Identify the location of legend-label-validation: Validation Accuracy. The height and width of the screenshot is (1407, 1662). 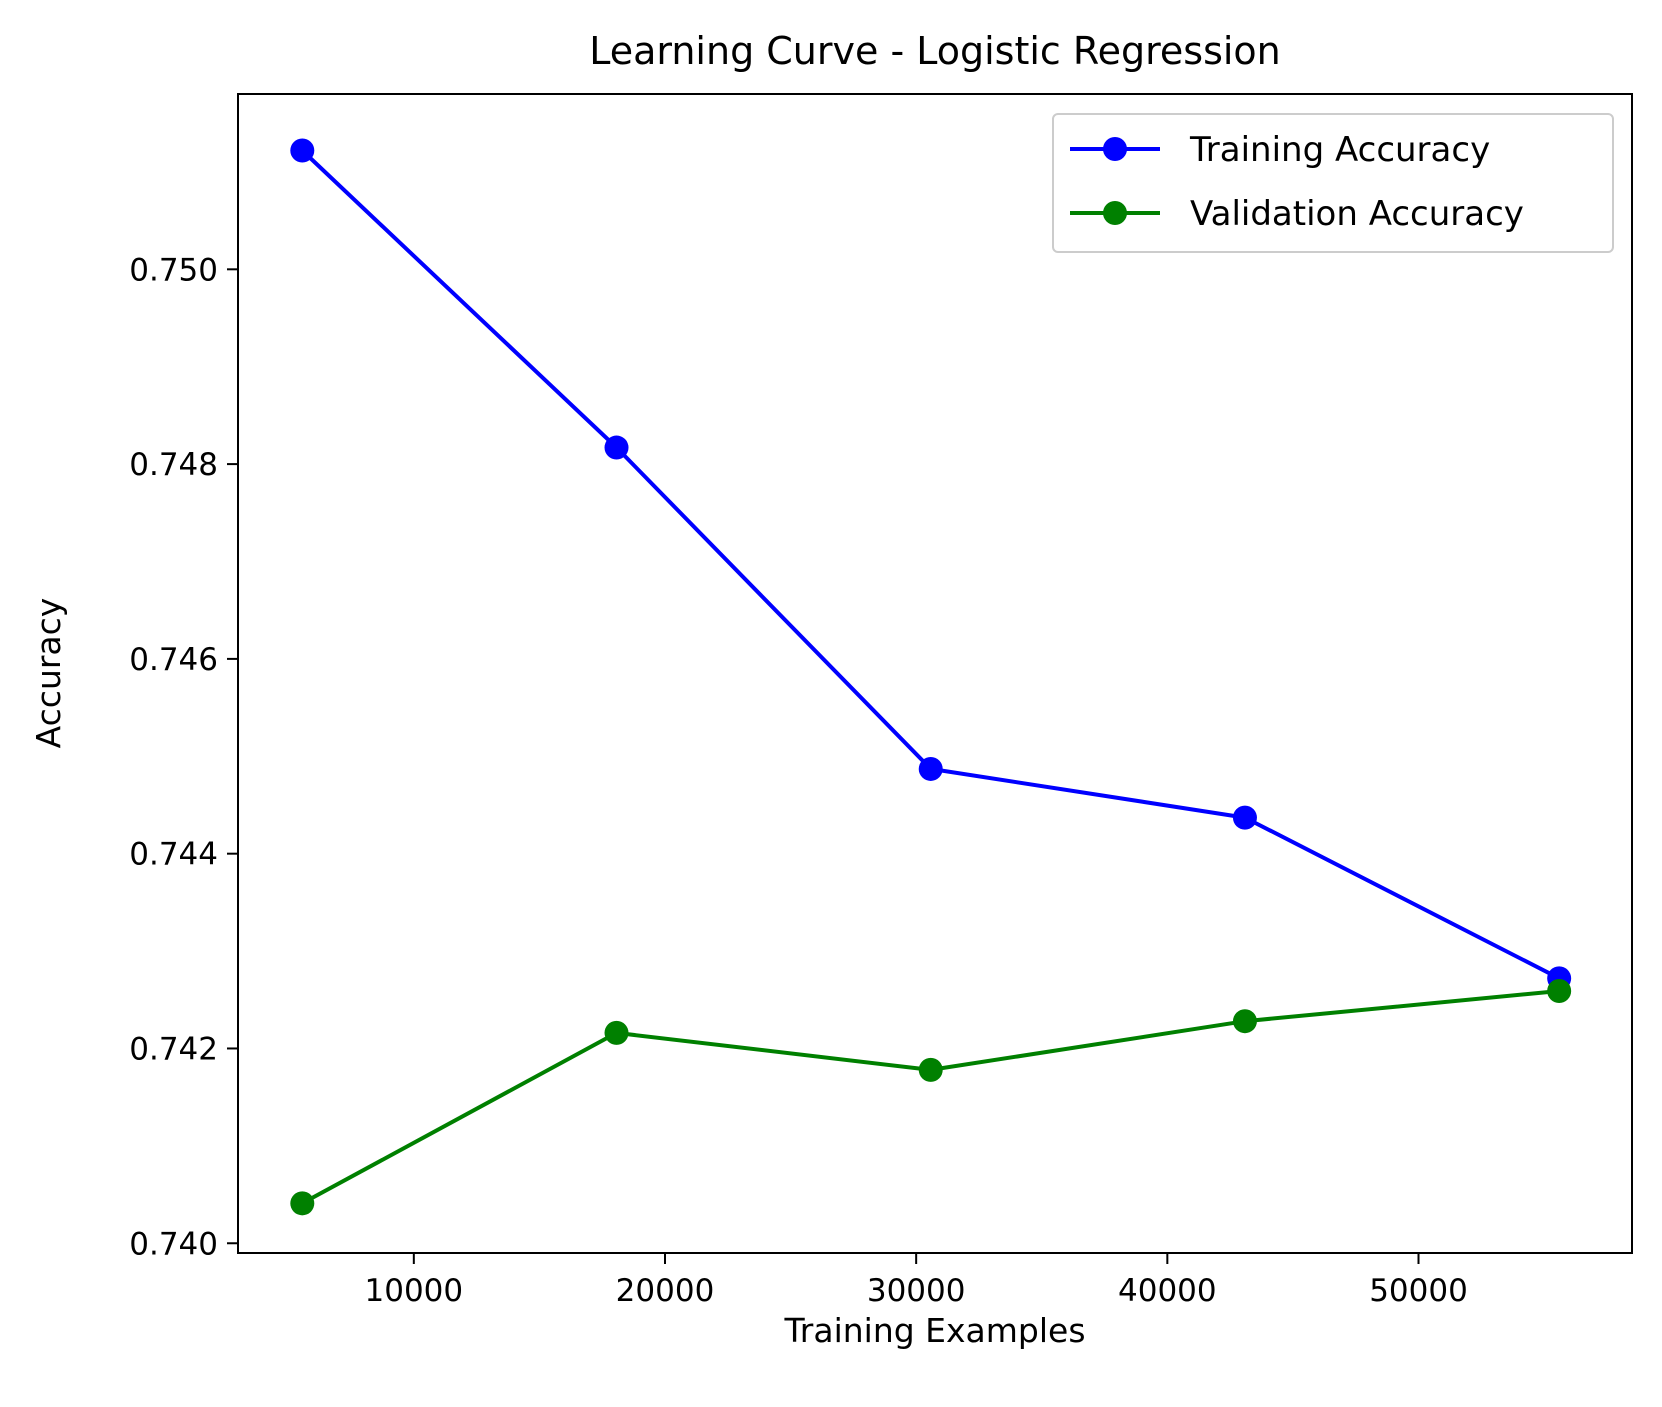
(1357, 214).